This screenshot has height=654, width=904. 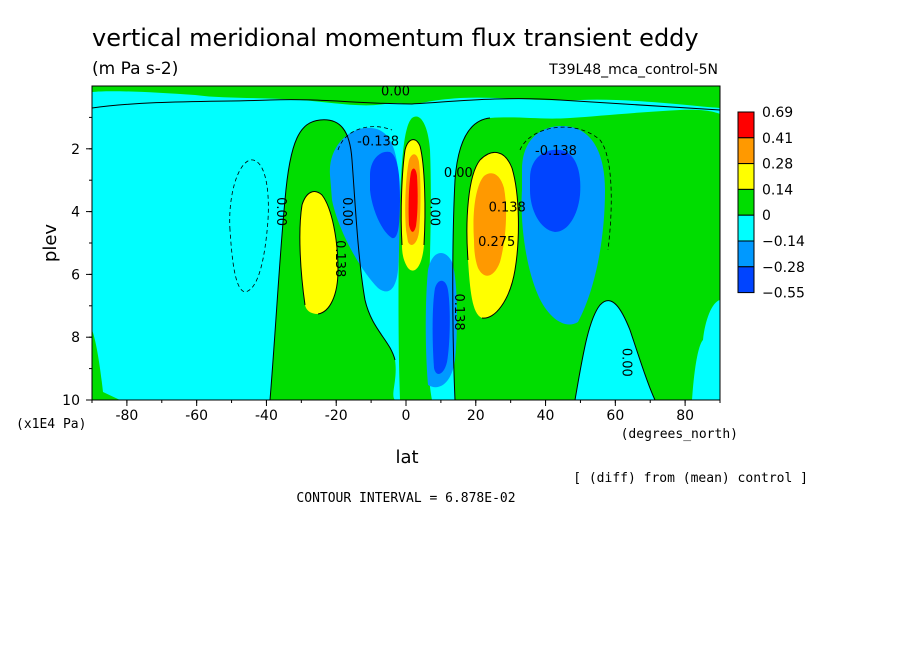 What do you see at coordinates (385, 195) in the screenshot?
I see `region-sh-negative-strong` at bounding box center [385, 195].